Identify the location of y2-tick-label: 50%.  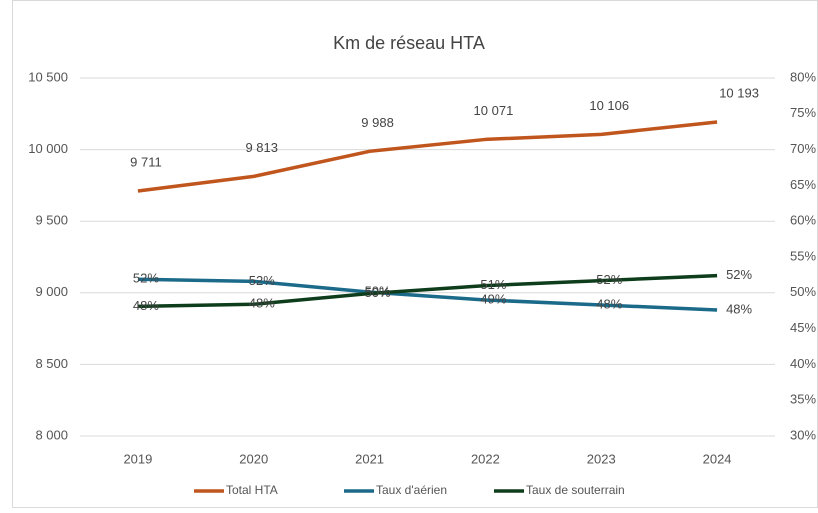
(803, 291).